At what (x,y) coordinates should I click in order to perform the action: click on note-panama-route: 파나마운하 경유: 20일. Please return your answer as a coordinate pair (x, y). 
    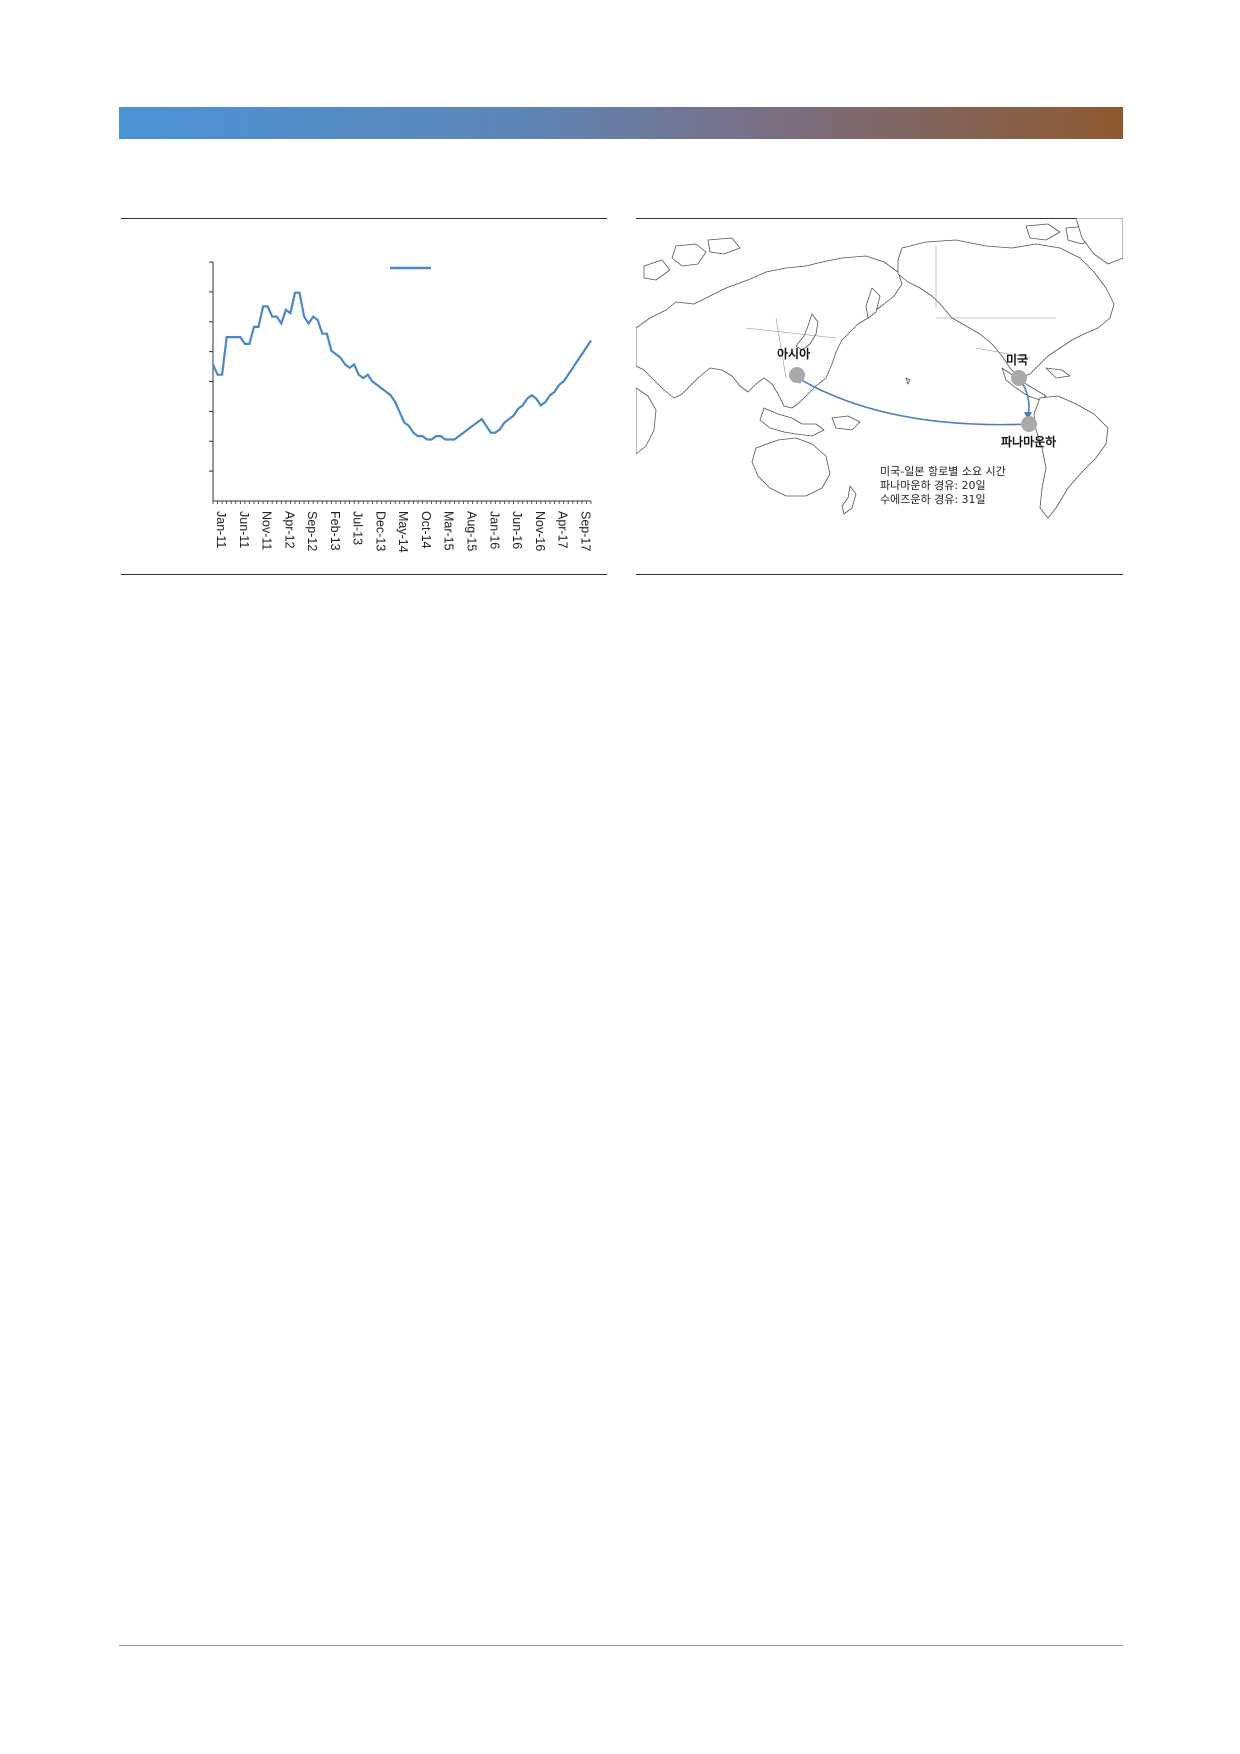
    Looking at the image, I should click on (933, 485).